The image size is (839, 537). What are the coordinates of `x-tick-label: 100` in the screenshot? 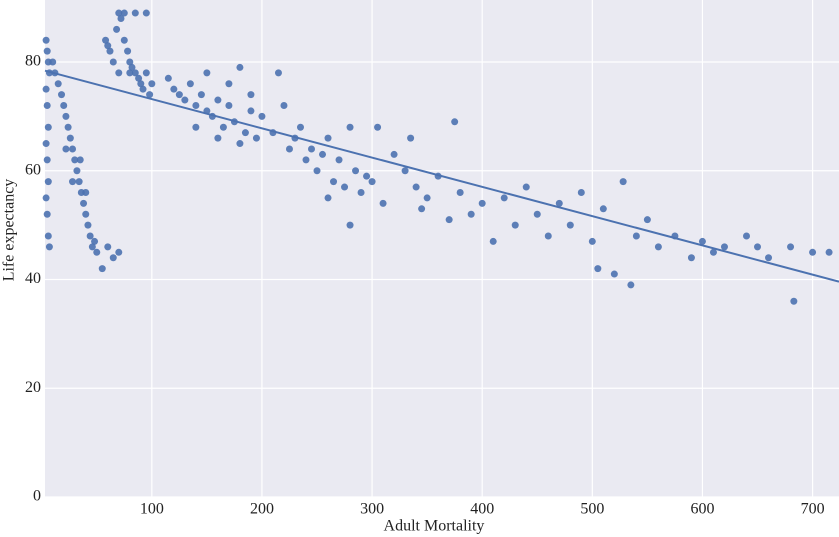 It's located at (152, 509).